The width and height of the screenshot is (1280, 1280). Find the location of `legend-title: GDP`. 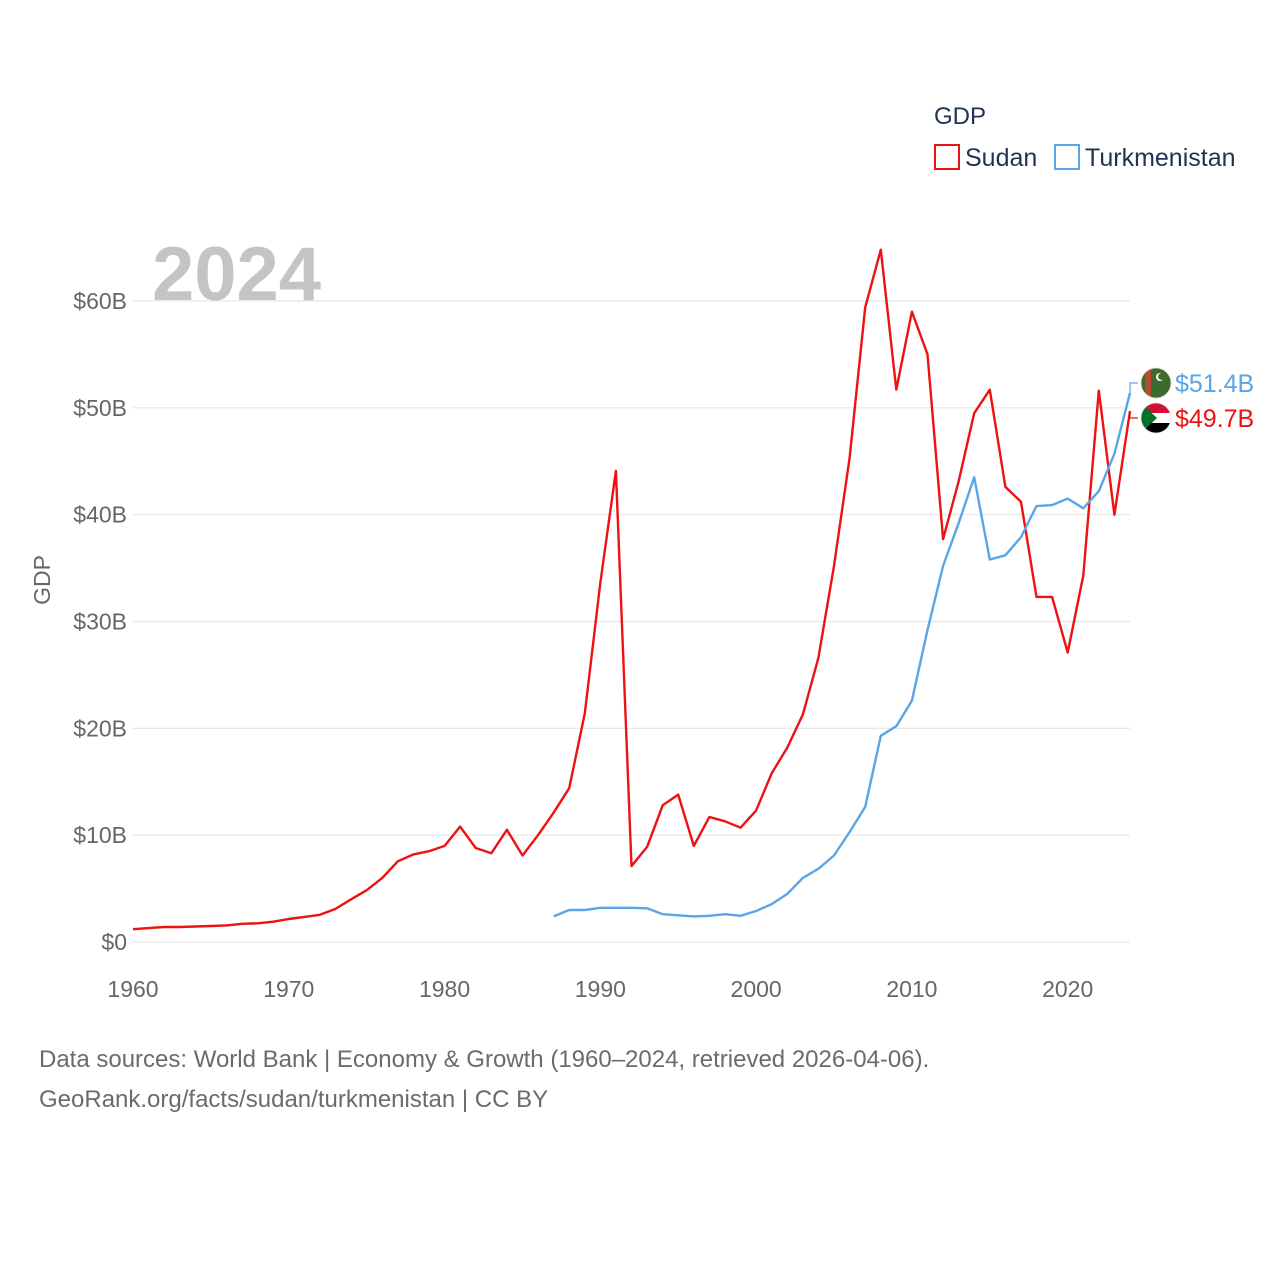

legend-title: GDP is located at coordinates (960, 116).